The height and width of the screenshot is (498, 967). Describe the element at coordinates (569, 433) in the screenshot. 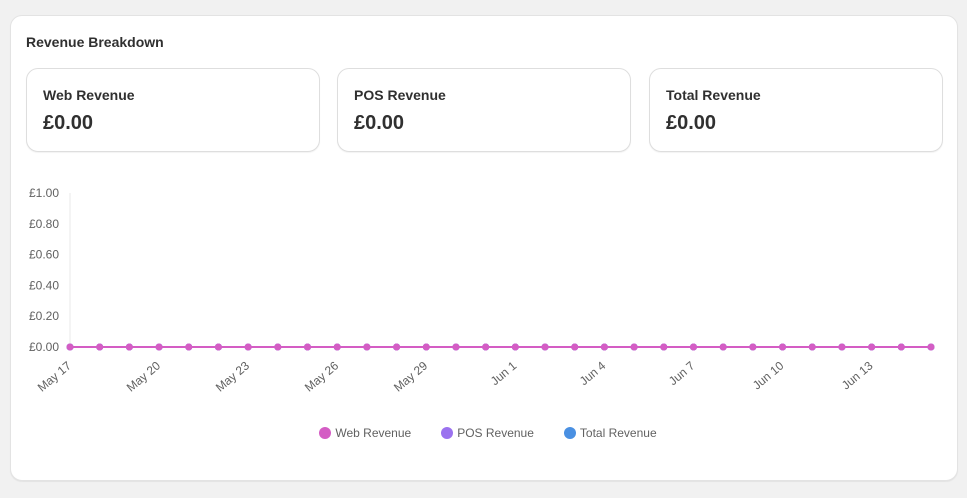

I see `legend-swatch-total` at that location.